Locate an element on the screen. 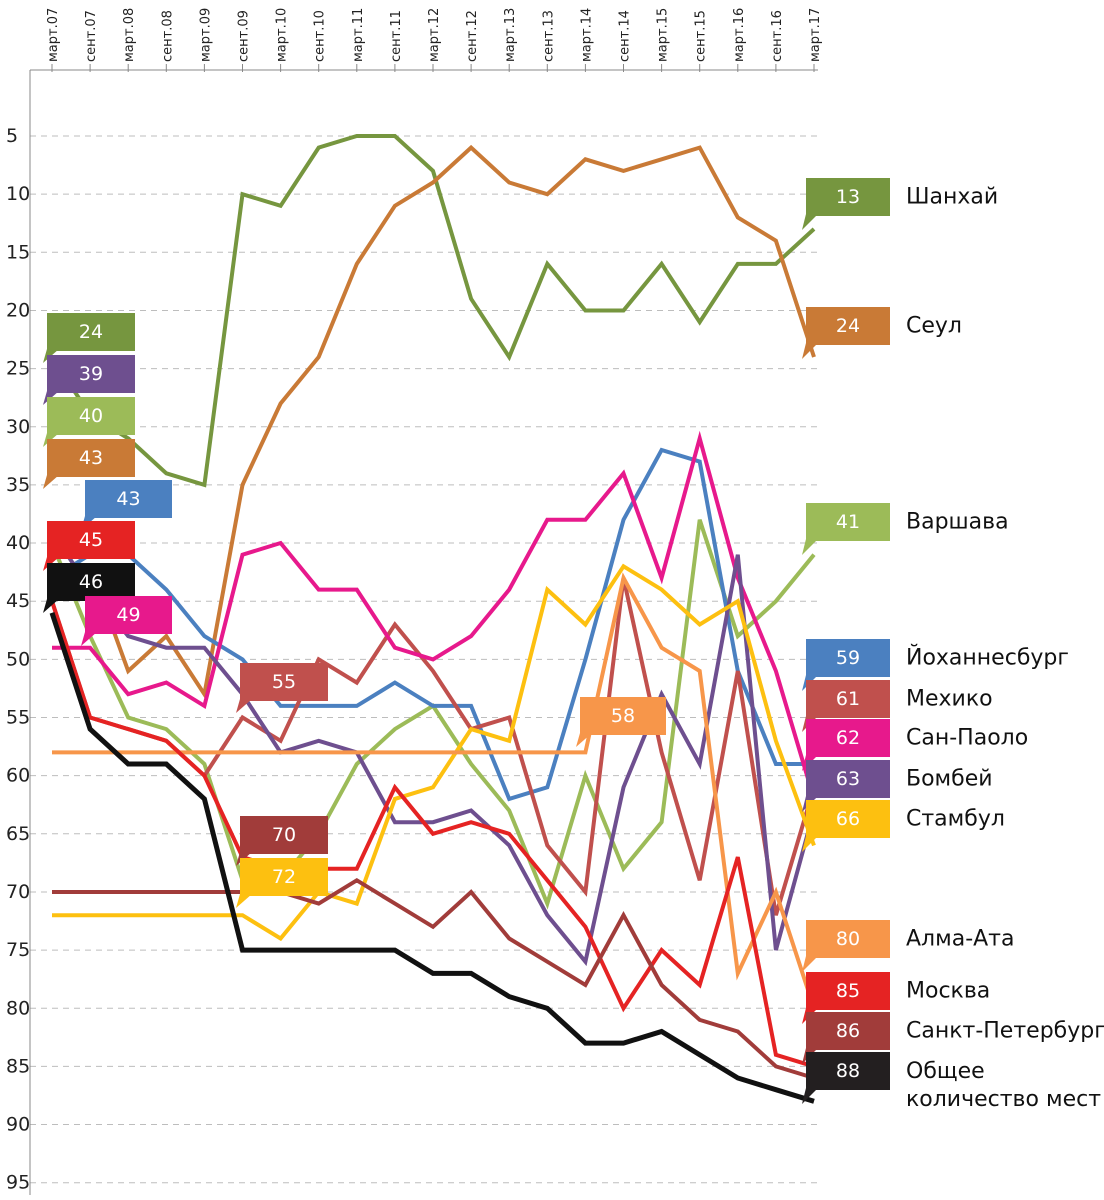 This screenshot has width=1104, height=1200. x-tick-label: март.14 is located at coordinates (586, 35).